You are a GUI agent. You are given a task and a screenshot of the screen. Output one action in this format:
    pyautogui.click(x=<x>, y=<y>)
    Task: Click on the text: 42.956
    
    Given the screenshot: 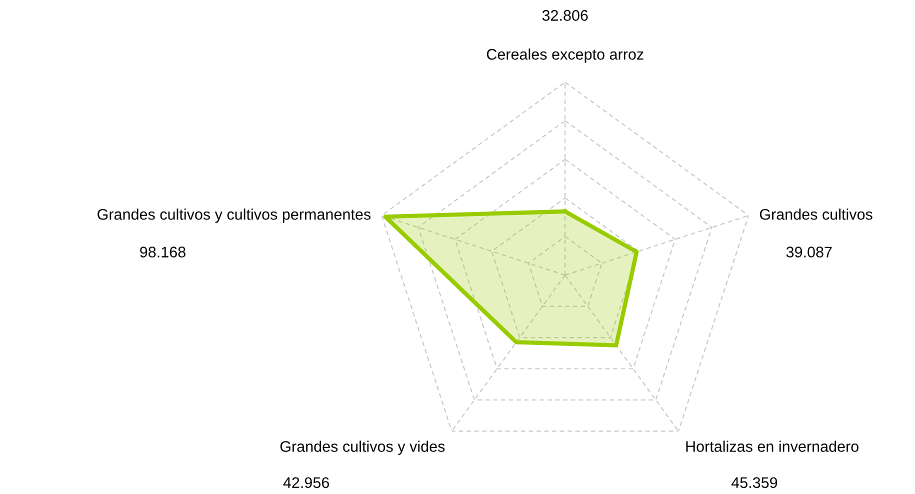 What is the action you would take?
    pyautogui.click(x=306, y=482)
    